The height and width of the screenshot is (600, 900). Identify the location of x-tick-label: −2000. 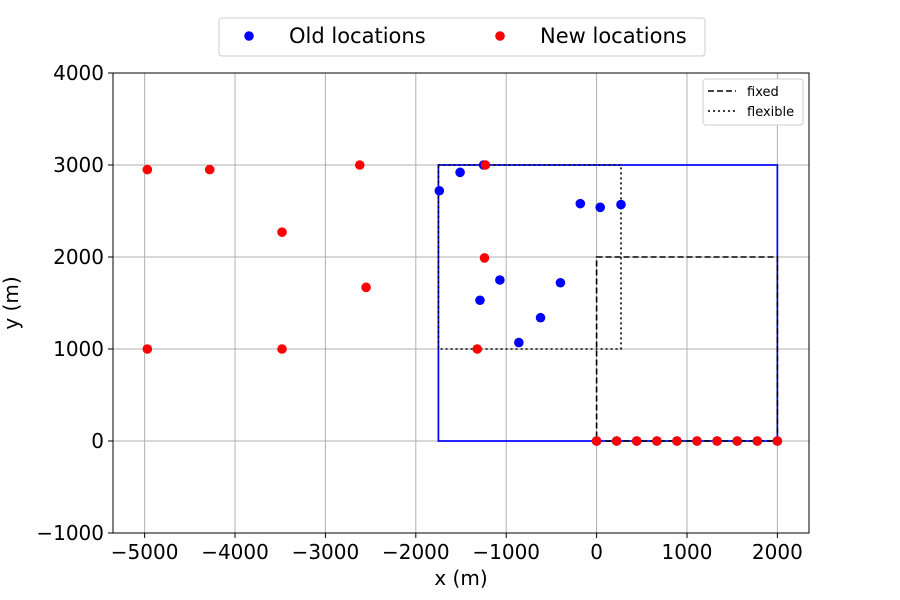
(416, 552).